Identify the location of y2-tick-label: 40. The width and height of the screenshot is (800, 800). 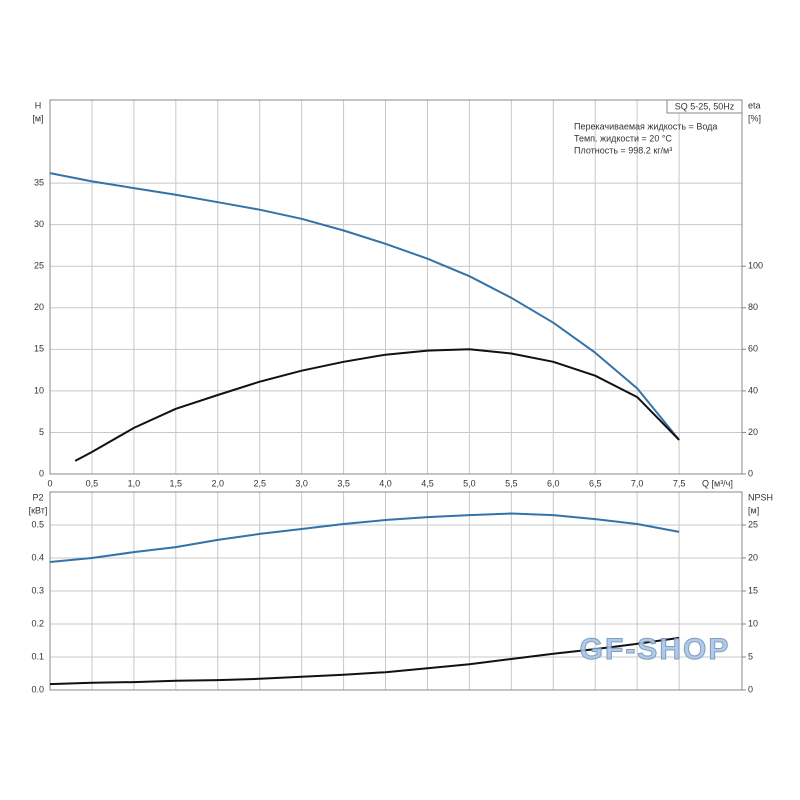
(753, 390).